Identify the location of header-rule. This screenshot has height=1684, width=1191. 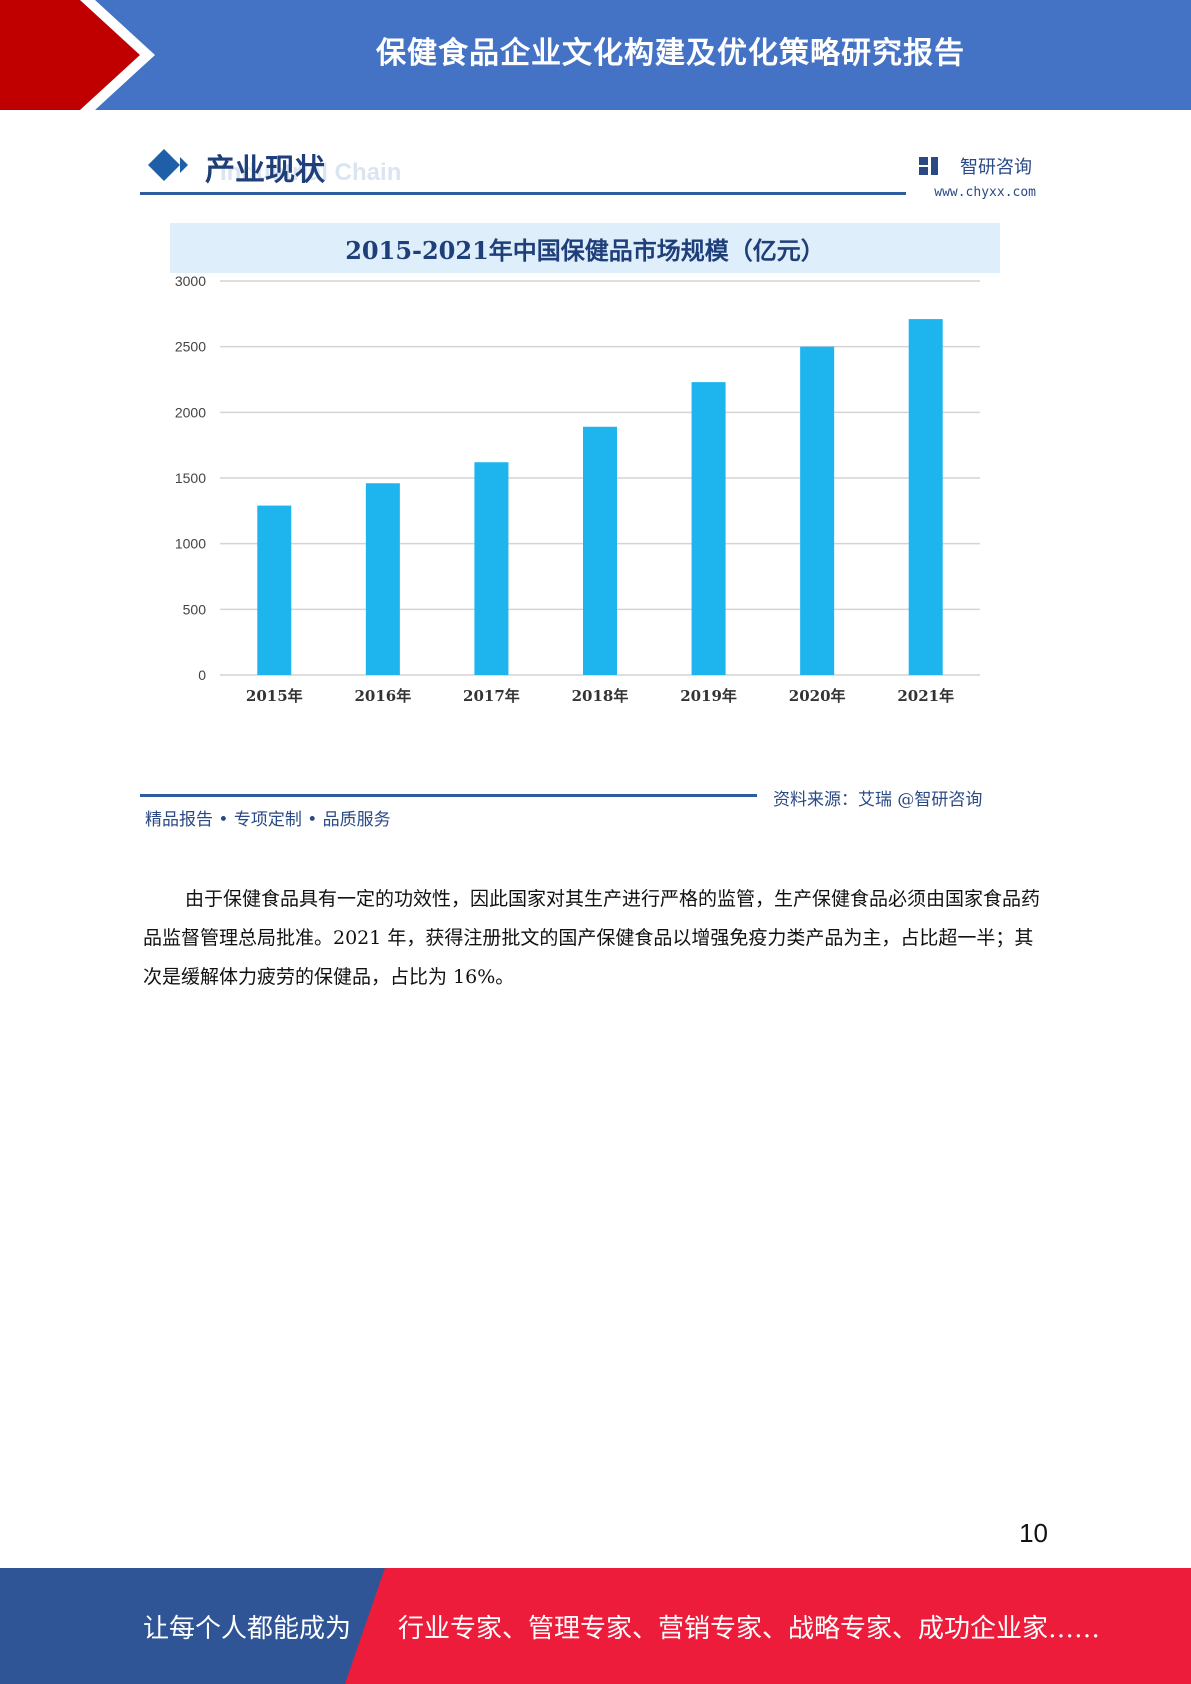
(523, 193).